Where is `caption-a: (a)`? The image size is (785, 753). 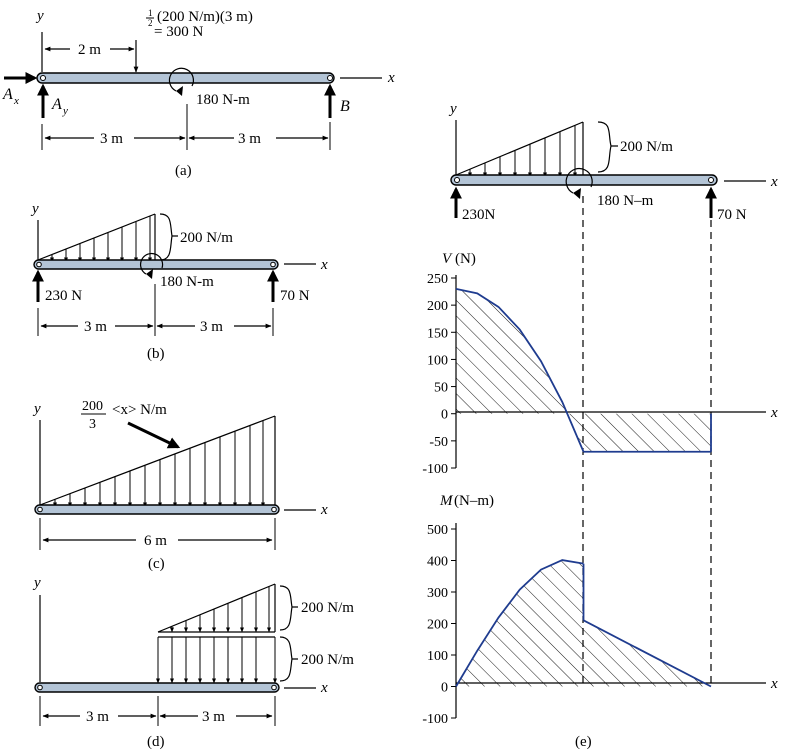 caption-a: (a) is located at coordinates (183, 171).